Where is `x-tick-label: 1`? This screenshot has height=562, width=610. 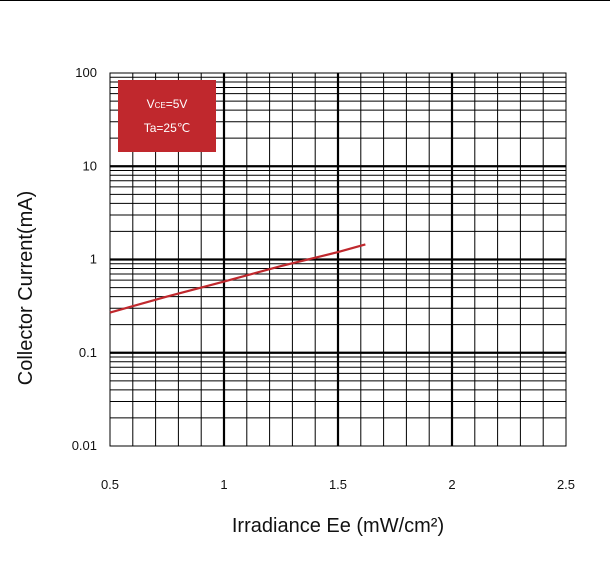 x-tick-label: 1 is located at coordinates (223, 484).